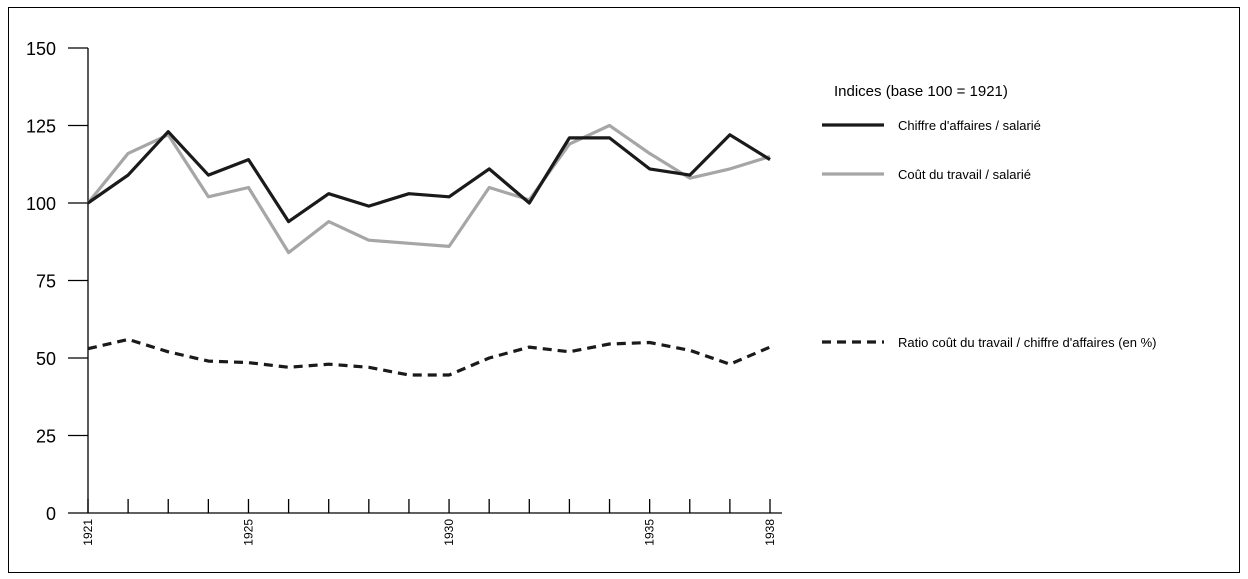 The width and height of the screenshot is (1248, 579). What do you see at coordinates (46, 282) in the screenshot?
I see `y-tick-label: 75` at bounding box center [46, 282].